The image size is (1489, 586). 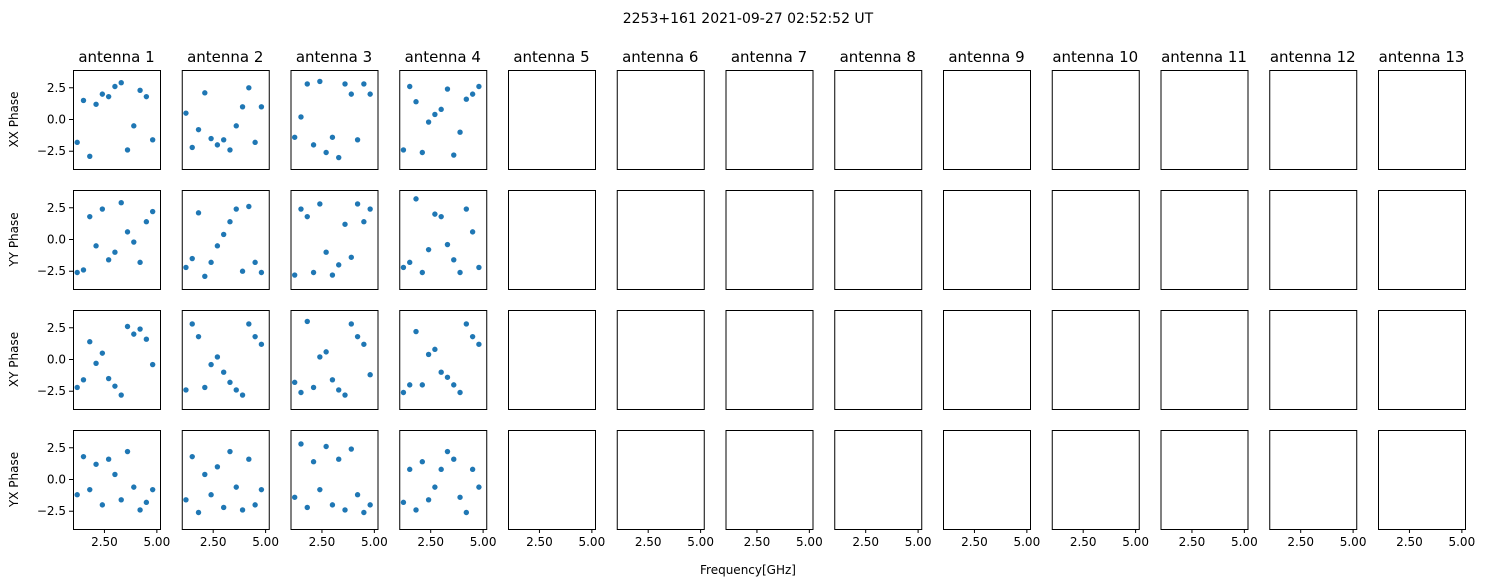 I want to click on y-tick-label: 2.5, so click(x=56, y=208).